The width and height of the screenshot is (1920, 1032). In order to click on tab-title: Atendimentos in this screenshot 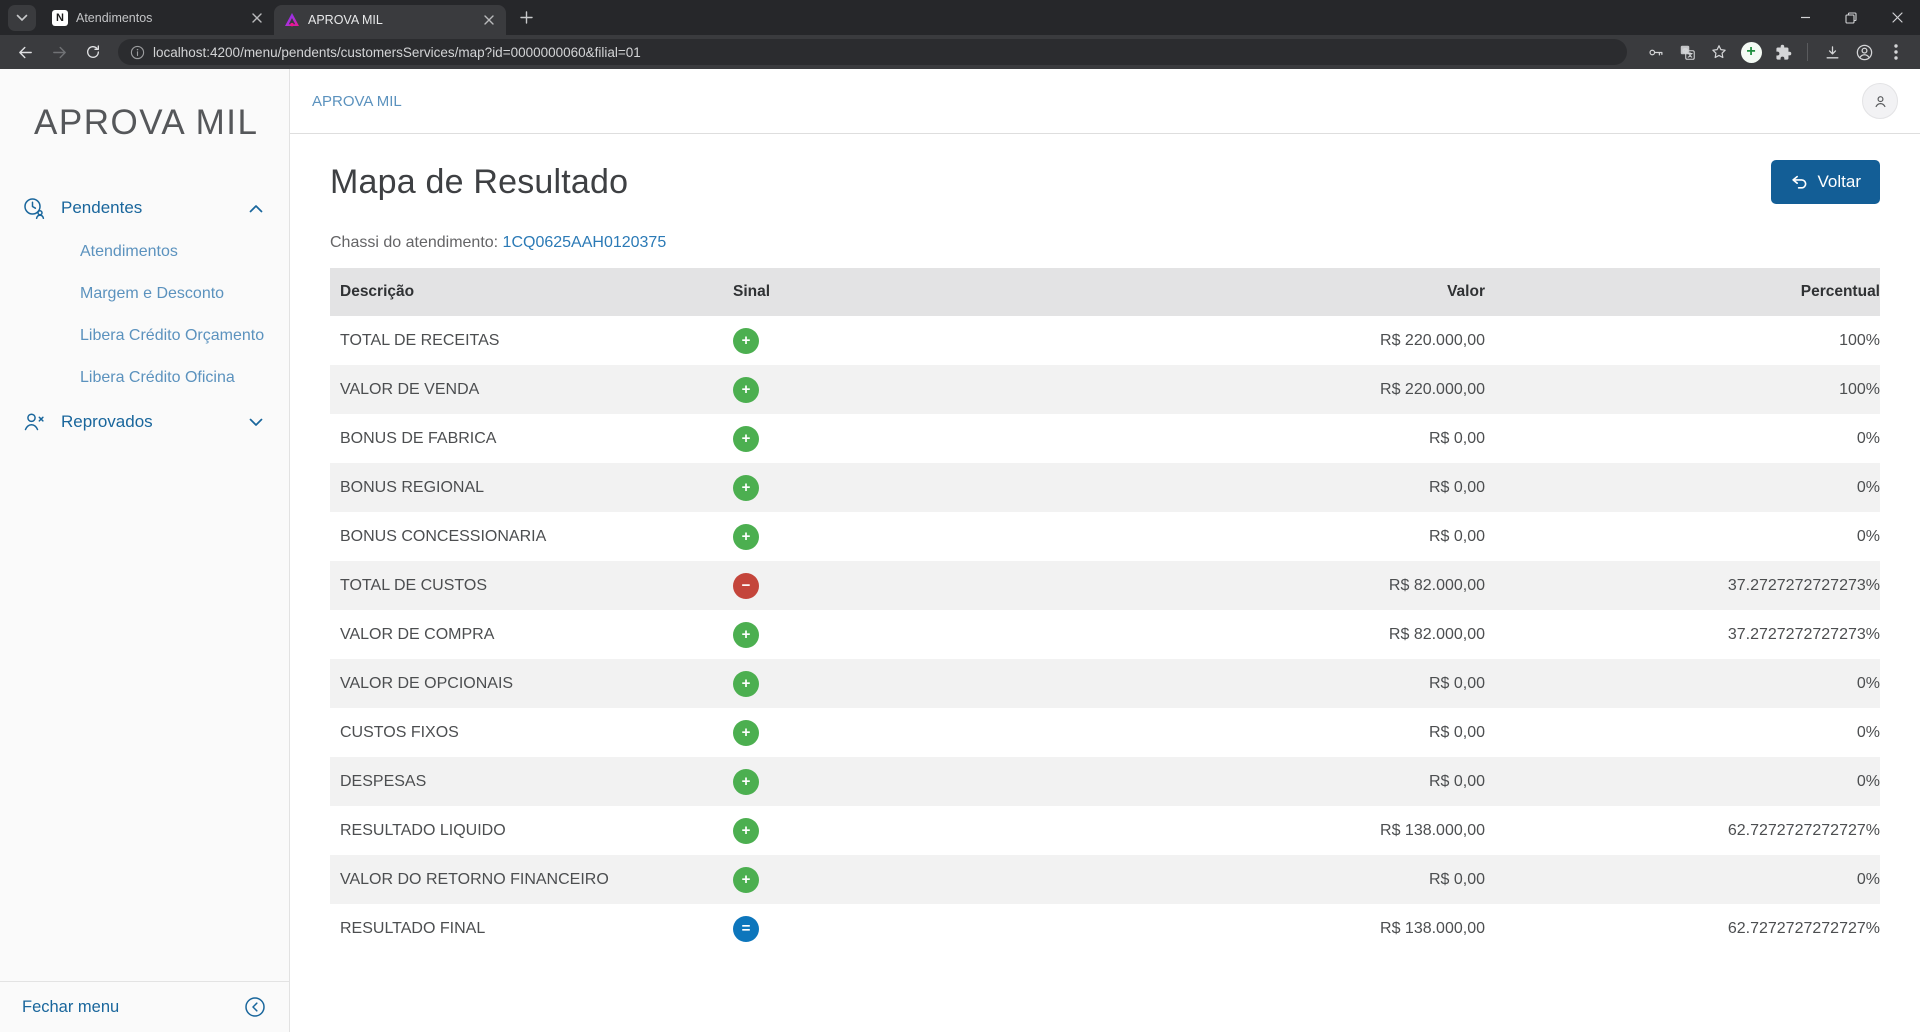, I will do `click(114, 17)`.